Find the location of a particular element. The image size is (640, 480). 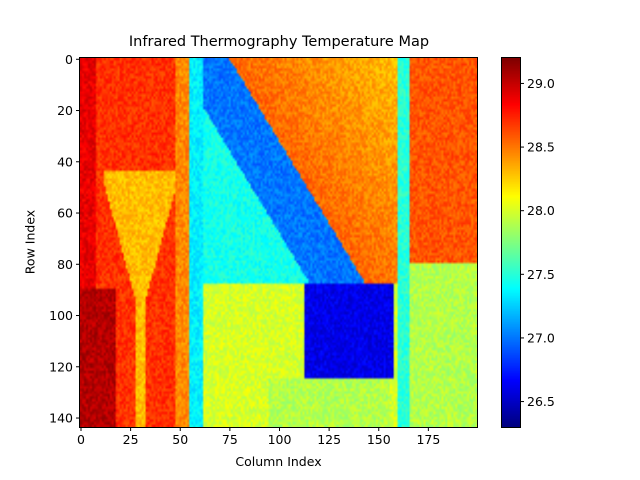

x-tick-label: 25 is located at coordinates (131, 439).